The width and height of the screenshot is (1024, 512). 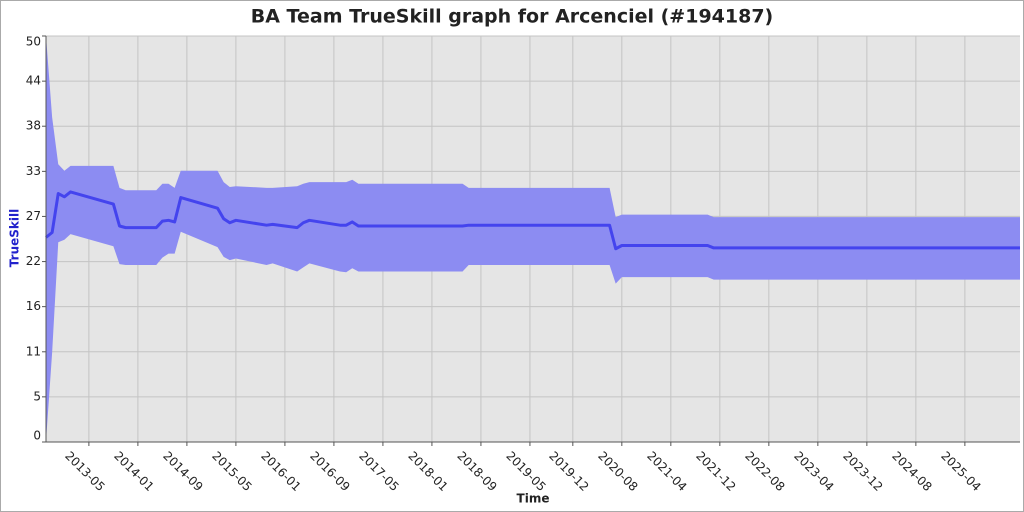 I want to click on y-tick-label: 22, so click(x=33, y=261).